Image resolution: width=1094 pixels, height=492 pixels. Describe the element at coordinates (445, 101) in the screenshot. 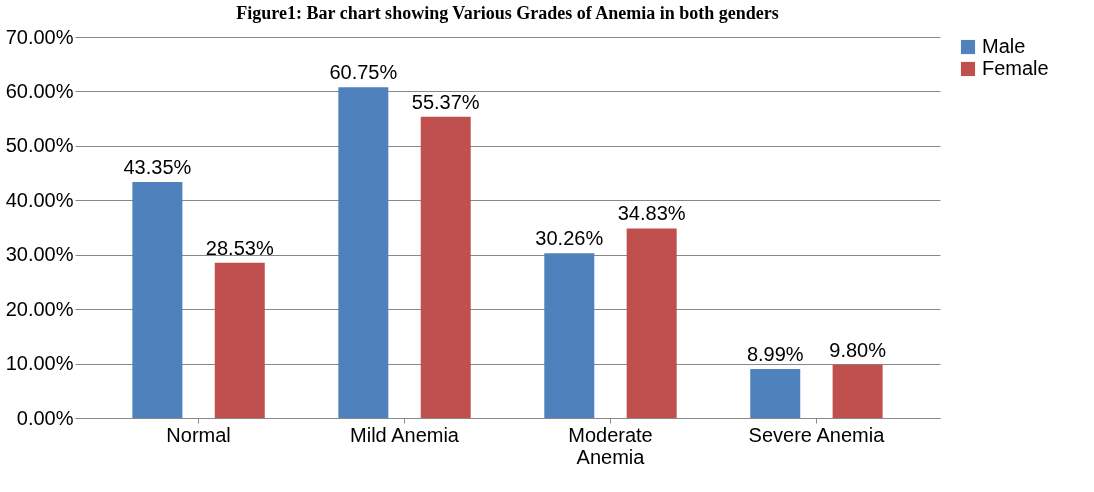

I see `data-label: 55.37%` at that location.